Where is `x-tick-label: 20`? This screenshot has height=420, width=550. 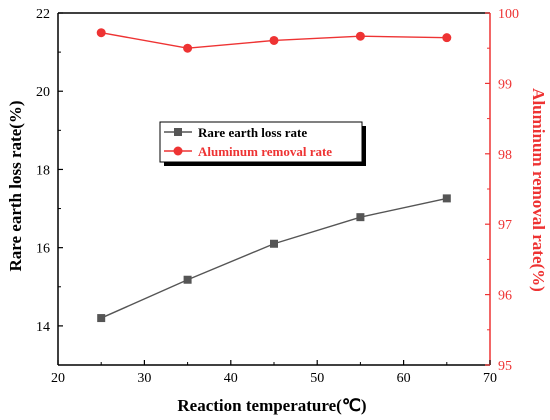 x-tick-label: 20 is located at coordinates (58, 378).